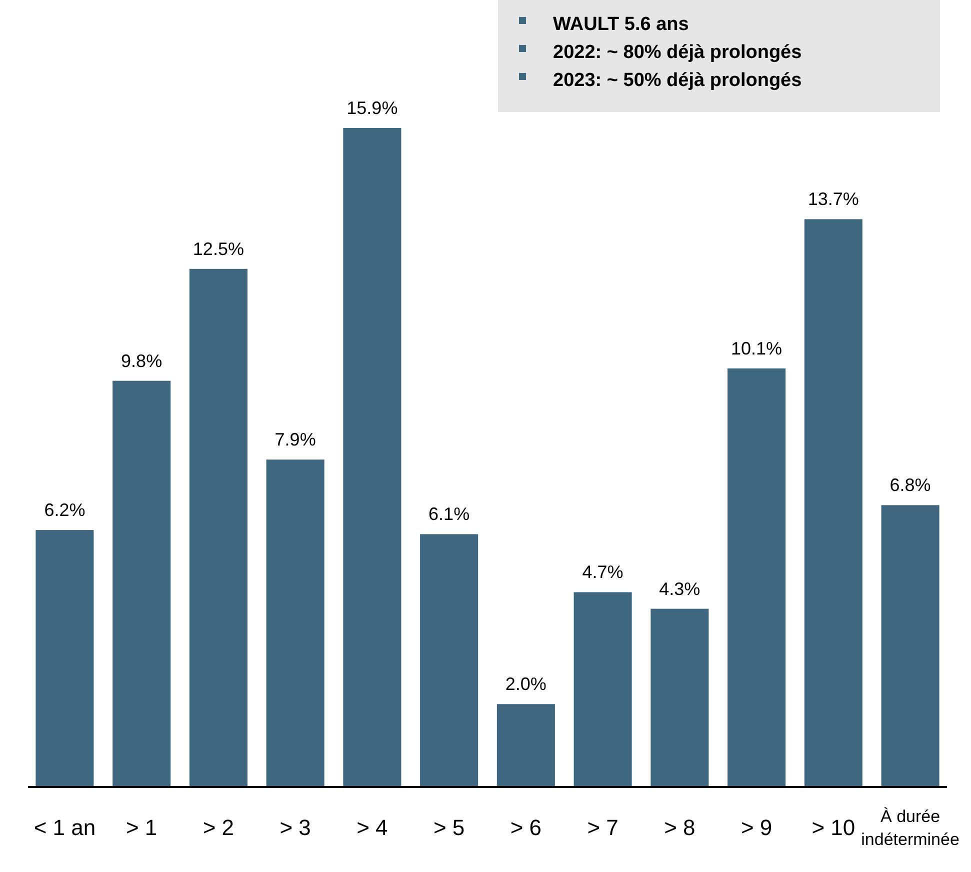  Describe the element at coordinates (372, 827) in the screenshot. I see `x-tick-label: > 4` at that location.